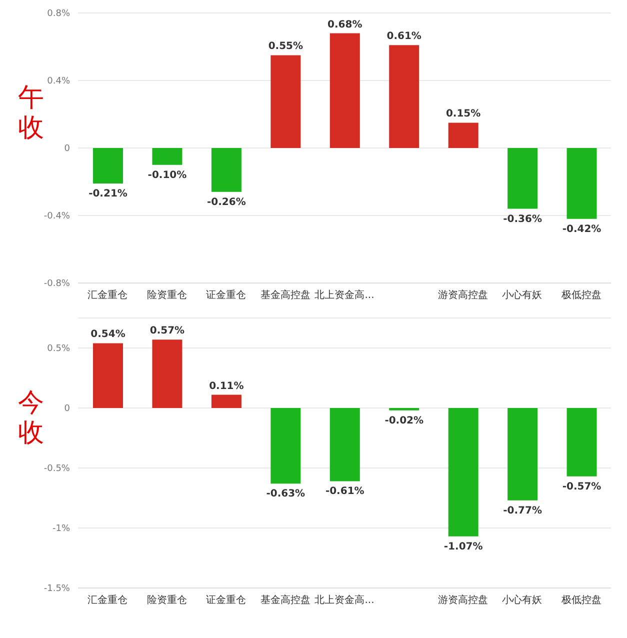  What do you see at coordinates (108, 194) in the screenshot?
I see `data-label: -0.21%` at bounding box center [108, 194].